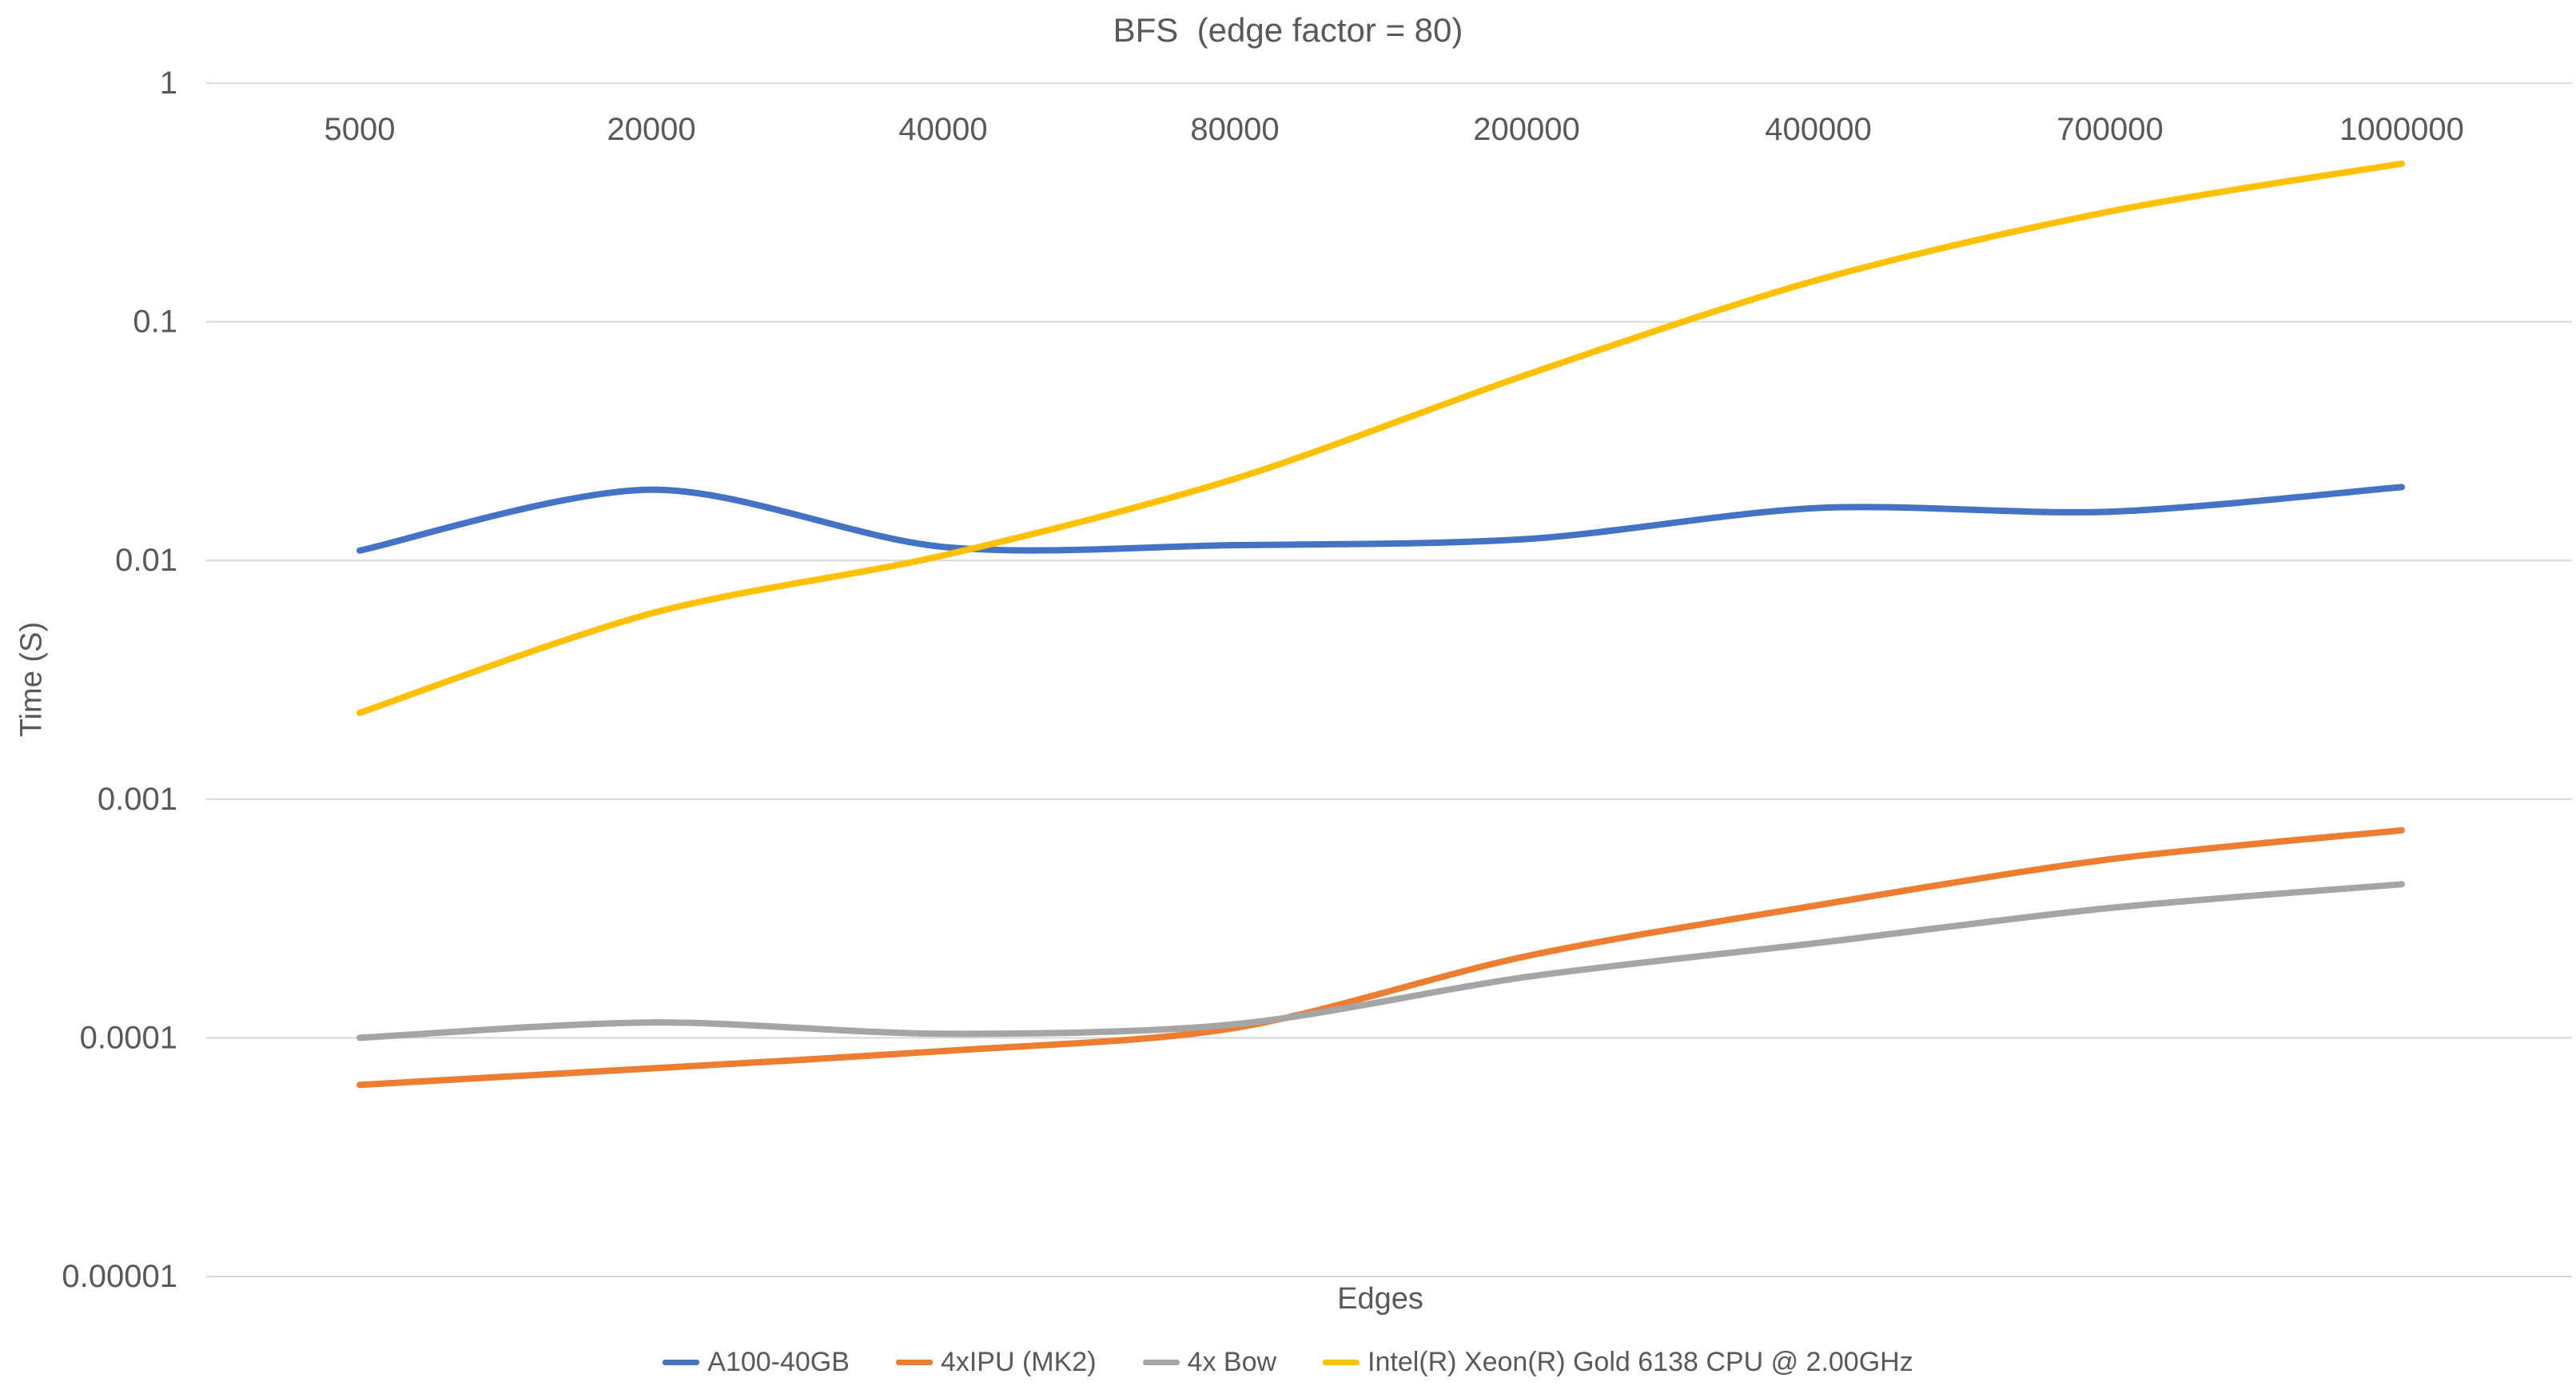 The height and width of the screenshot is (1390, 2576). I want to click on legend-item: Intel(R) Xeon(R) Gold 6138 CPU @ 2.00GHz, so click(1618, 1362).